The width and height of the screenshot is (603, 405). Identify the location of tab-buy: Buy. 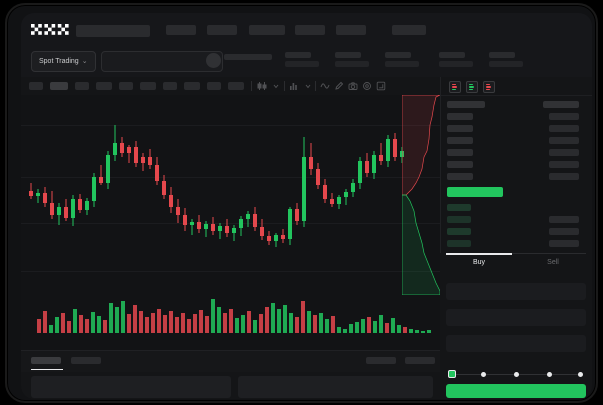
(479, 262).